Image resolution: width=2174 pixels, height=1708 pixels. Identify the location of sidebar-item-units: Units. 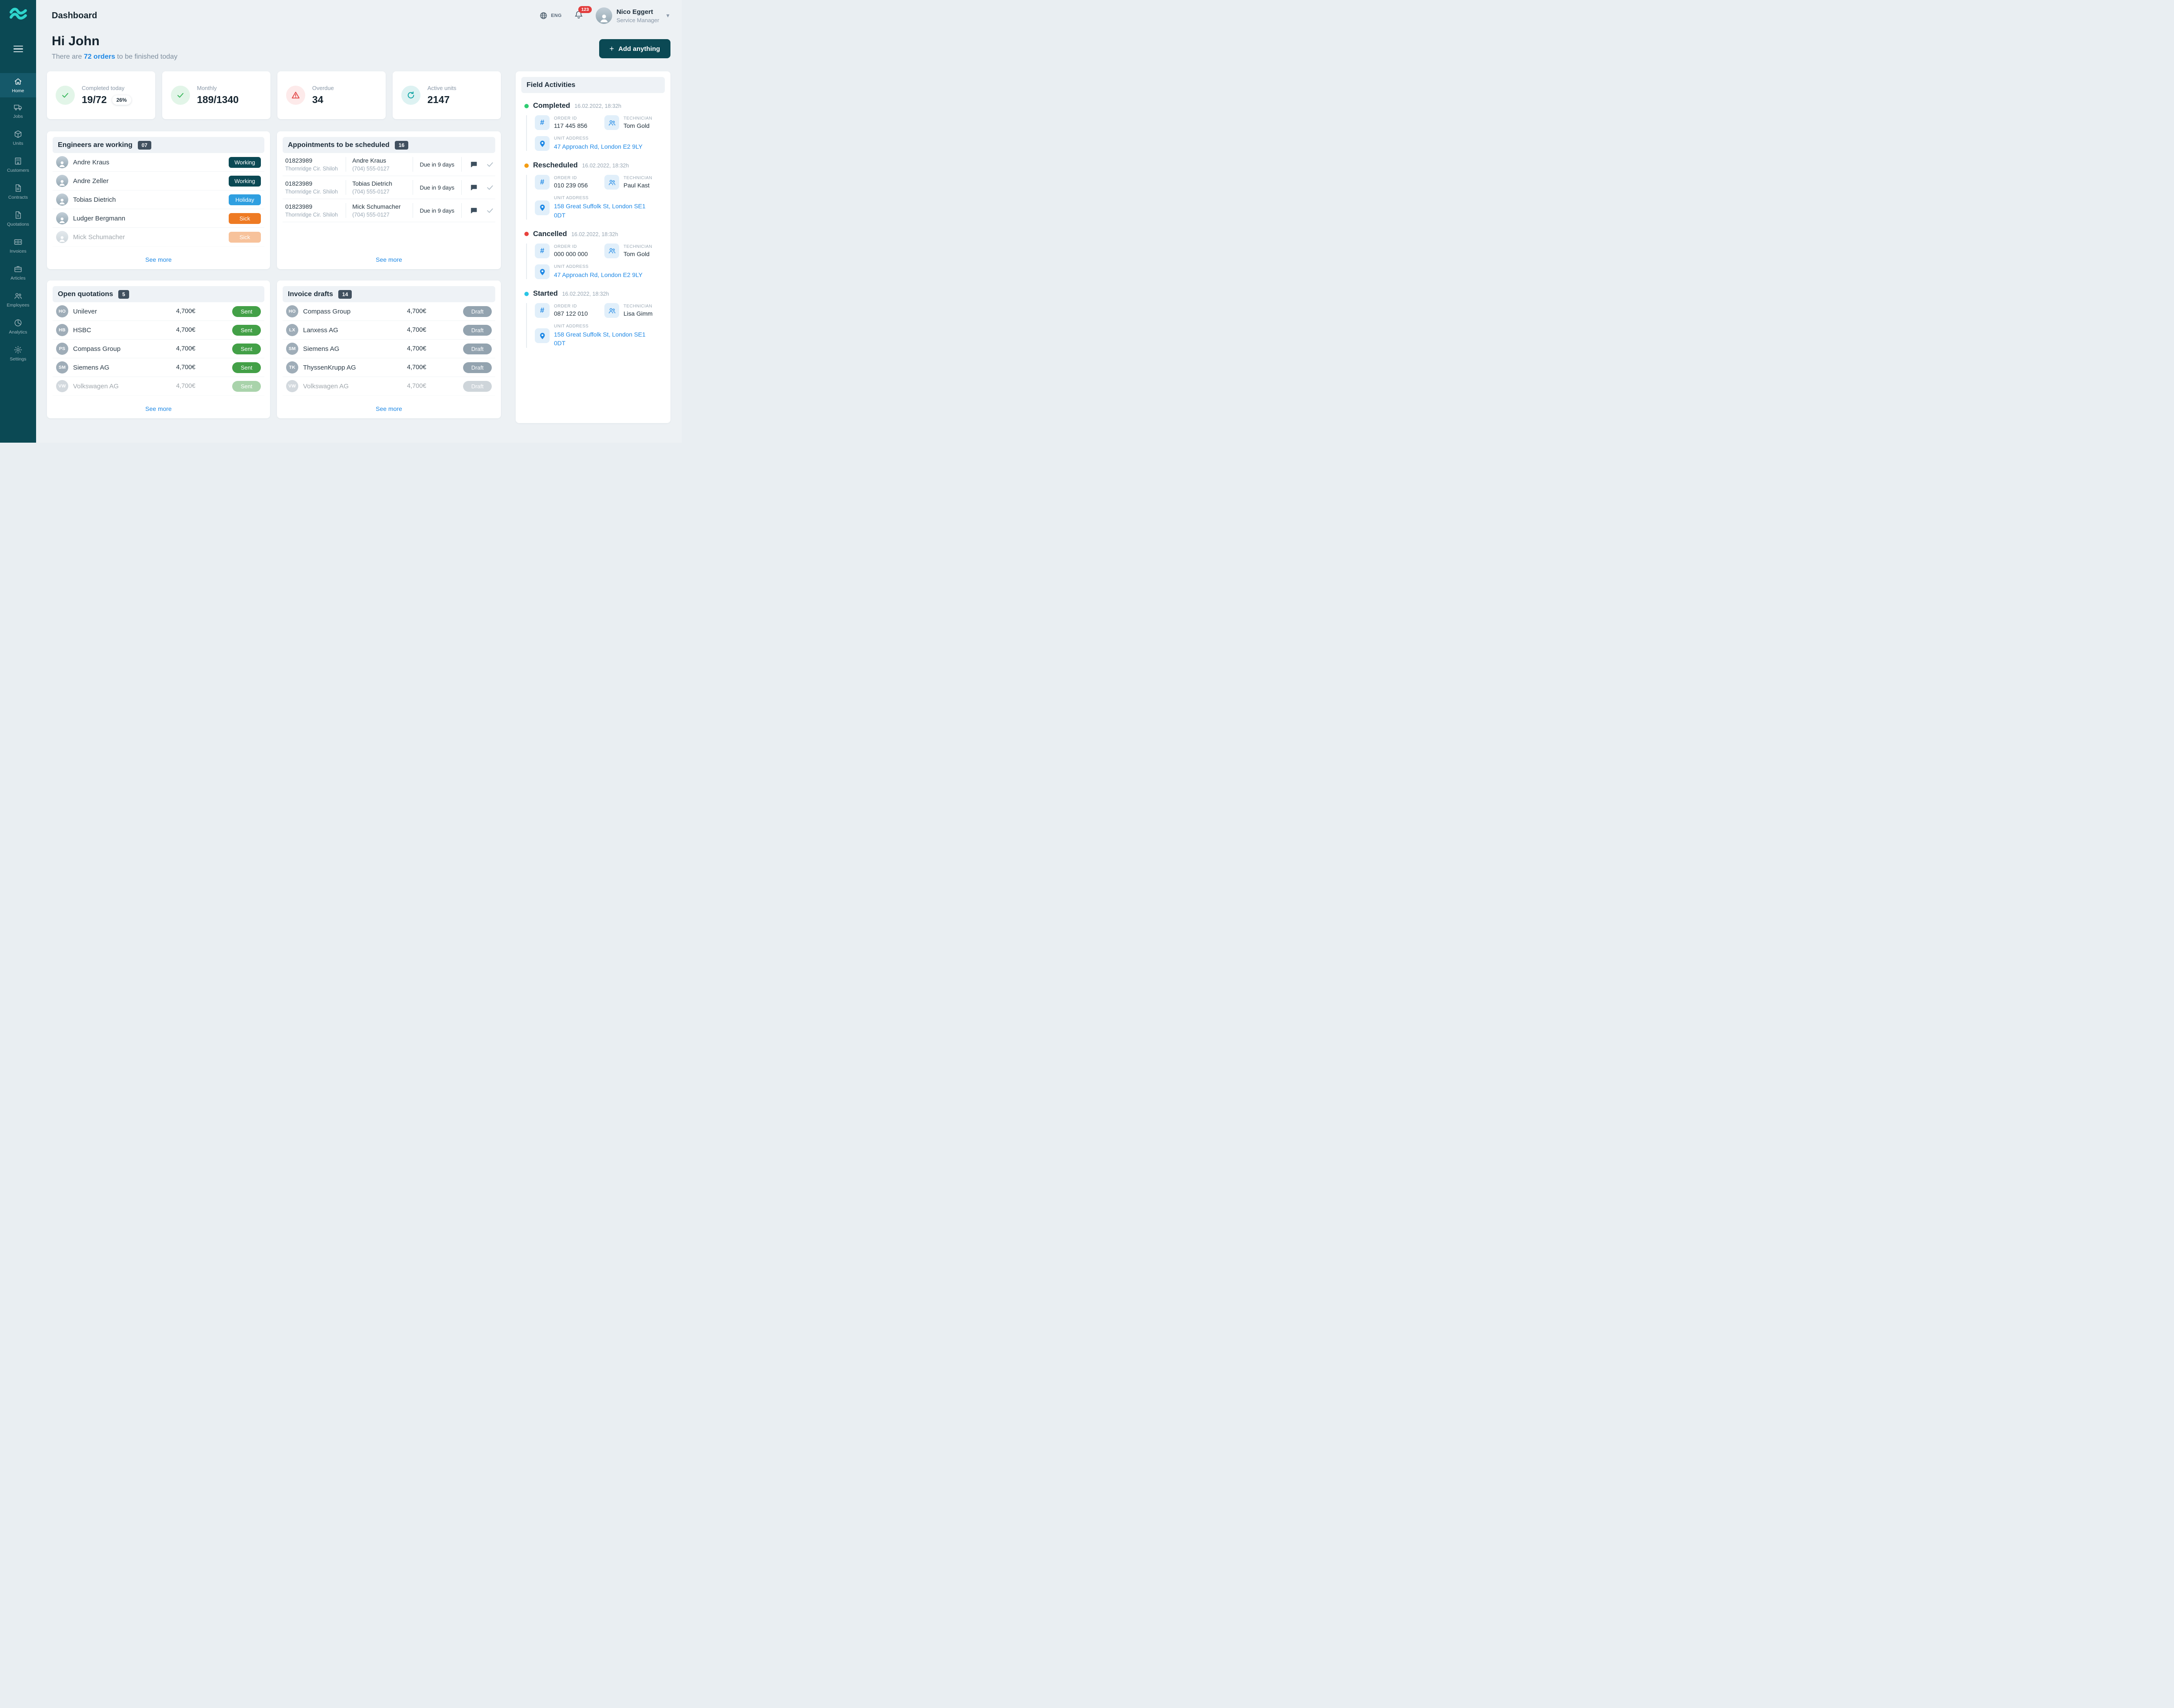
(18, 137).